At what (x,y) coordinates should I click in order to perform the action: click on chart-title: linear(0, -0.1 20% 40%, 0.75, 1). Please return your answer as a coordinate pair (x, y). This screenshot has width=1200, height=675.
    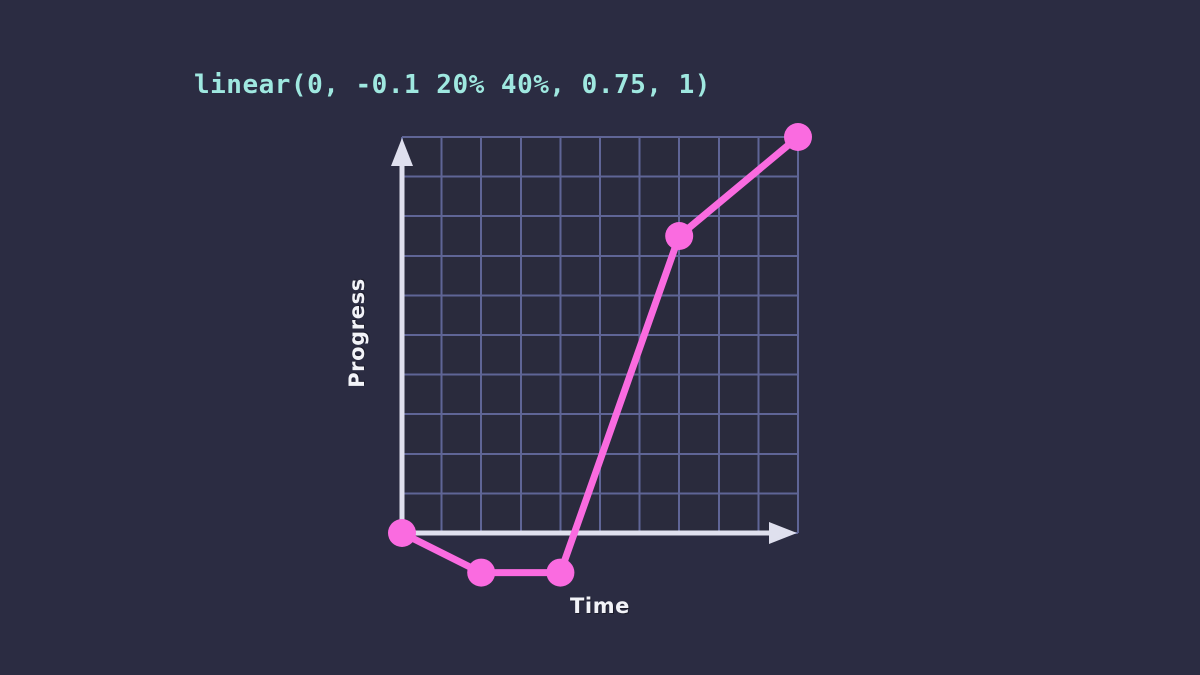
    Looking at the image, I should click on (452, 85).